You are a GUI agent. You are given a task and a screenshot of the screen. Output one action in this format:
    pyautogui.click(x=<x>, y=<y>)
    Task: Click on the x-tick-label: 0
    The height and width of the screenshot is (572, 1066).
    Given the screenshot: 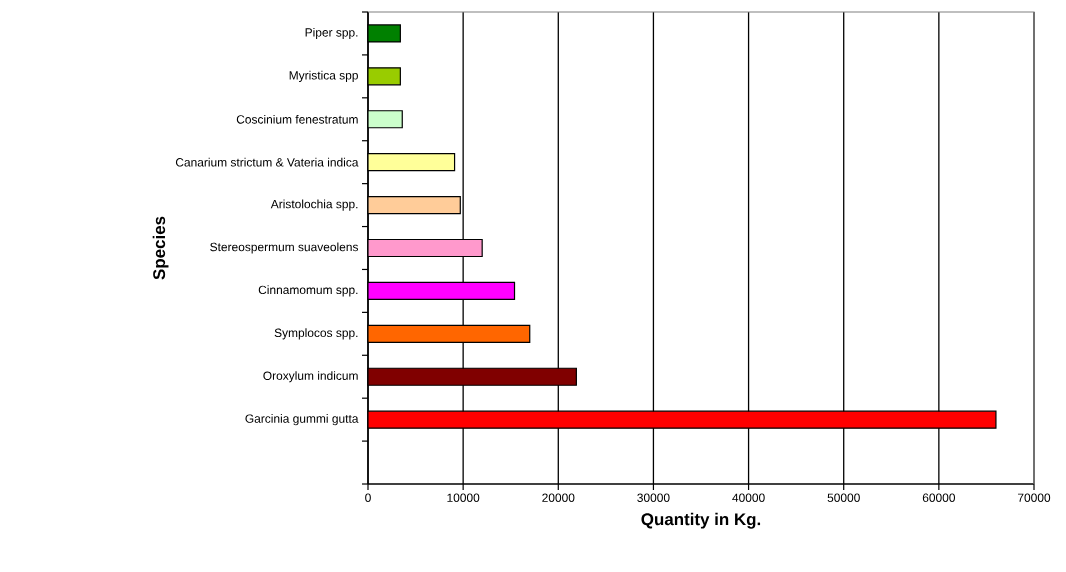 What is the action you would take?
    pyautogui.click(x=368, y=497)
    